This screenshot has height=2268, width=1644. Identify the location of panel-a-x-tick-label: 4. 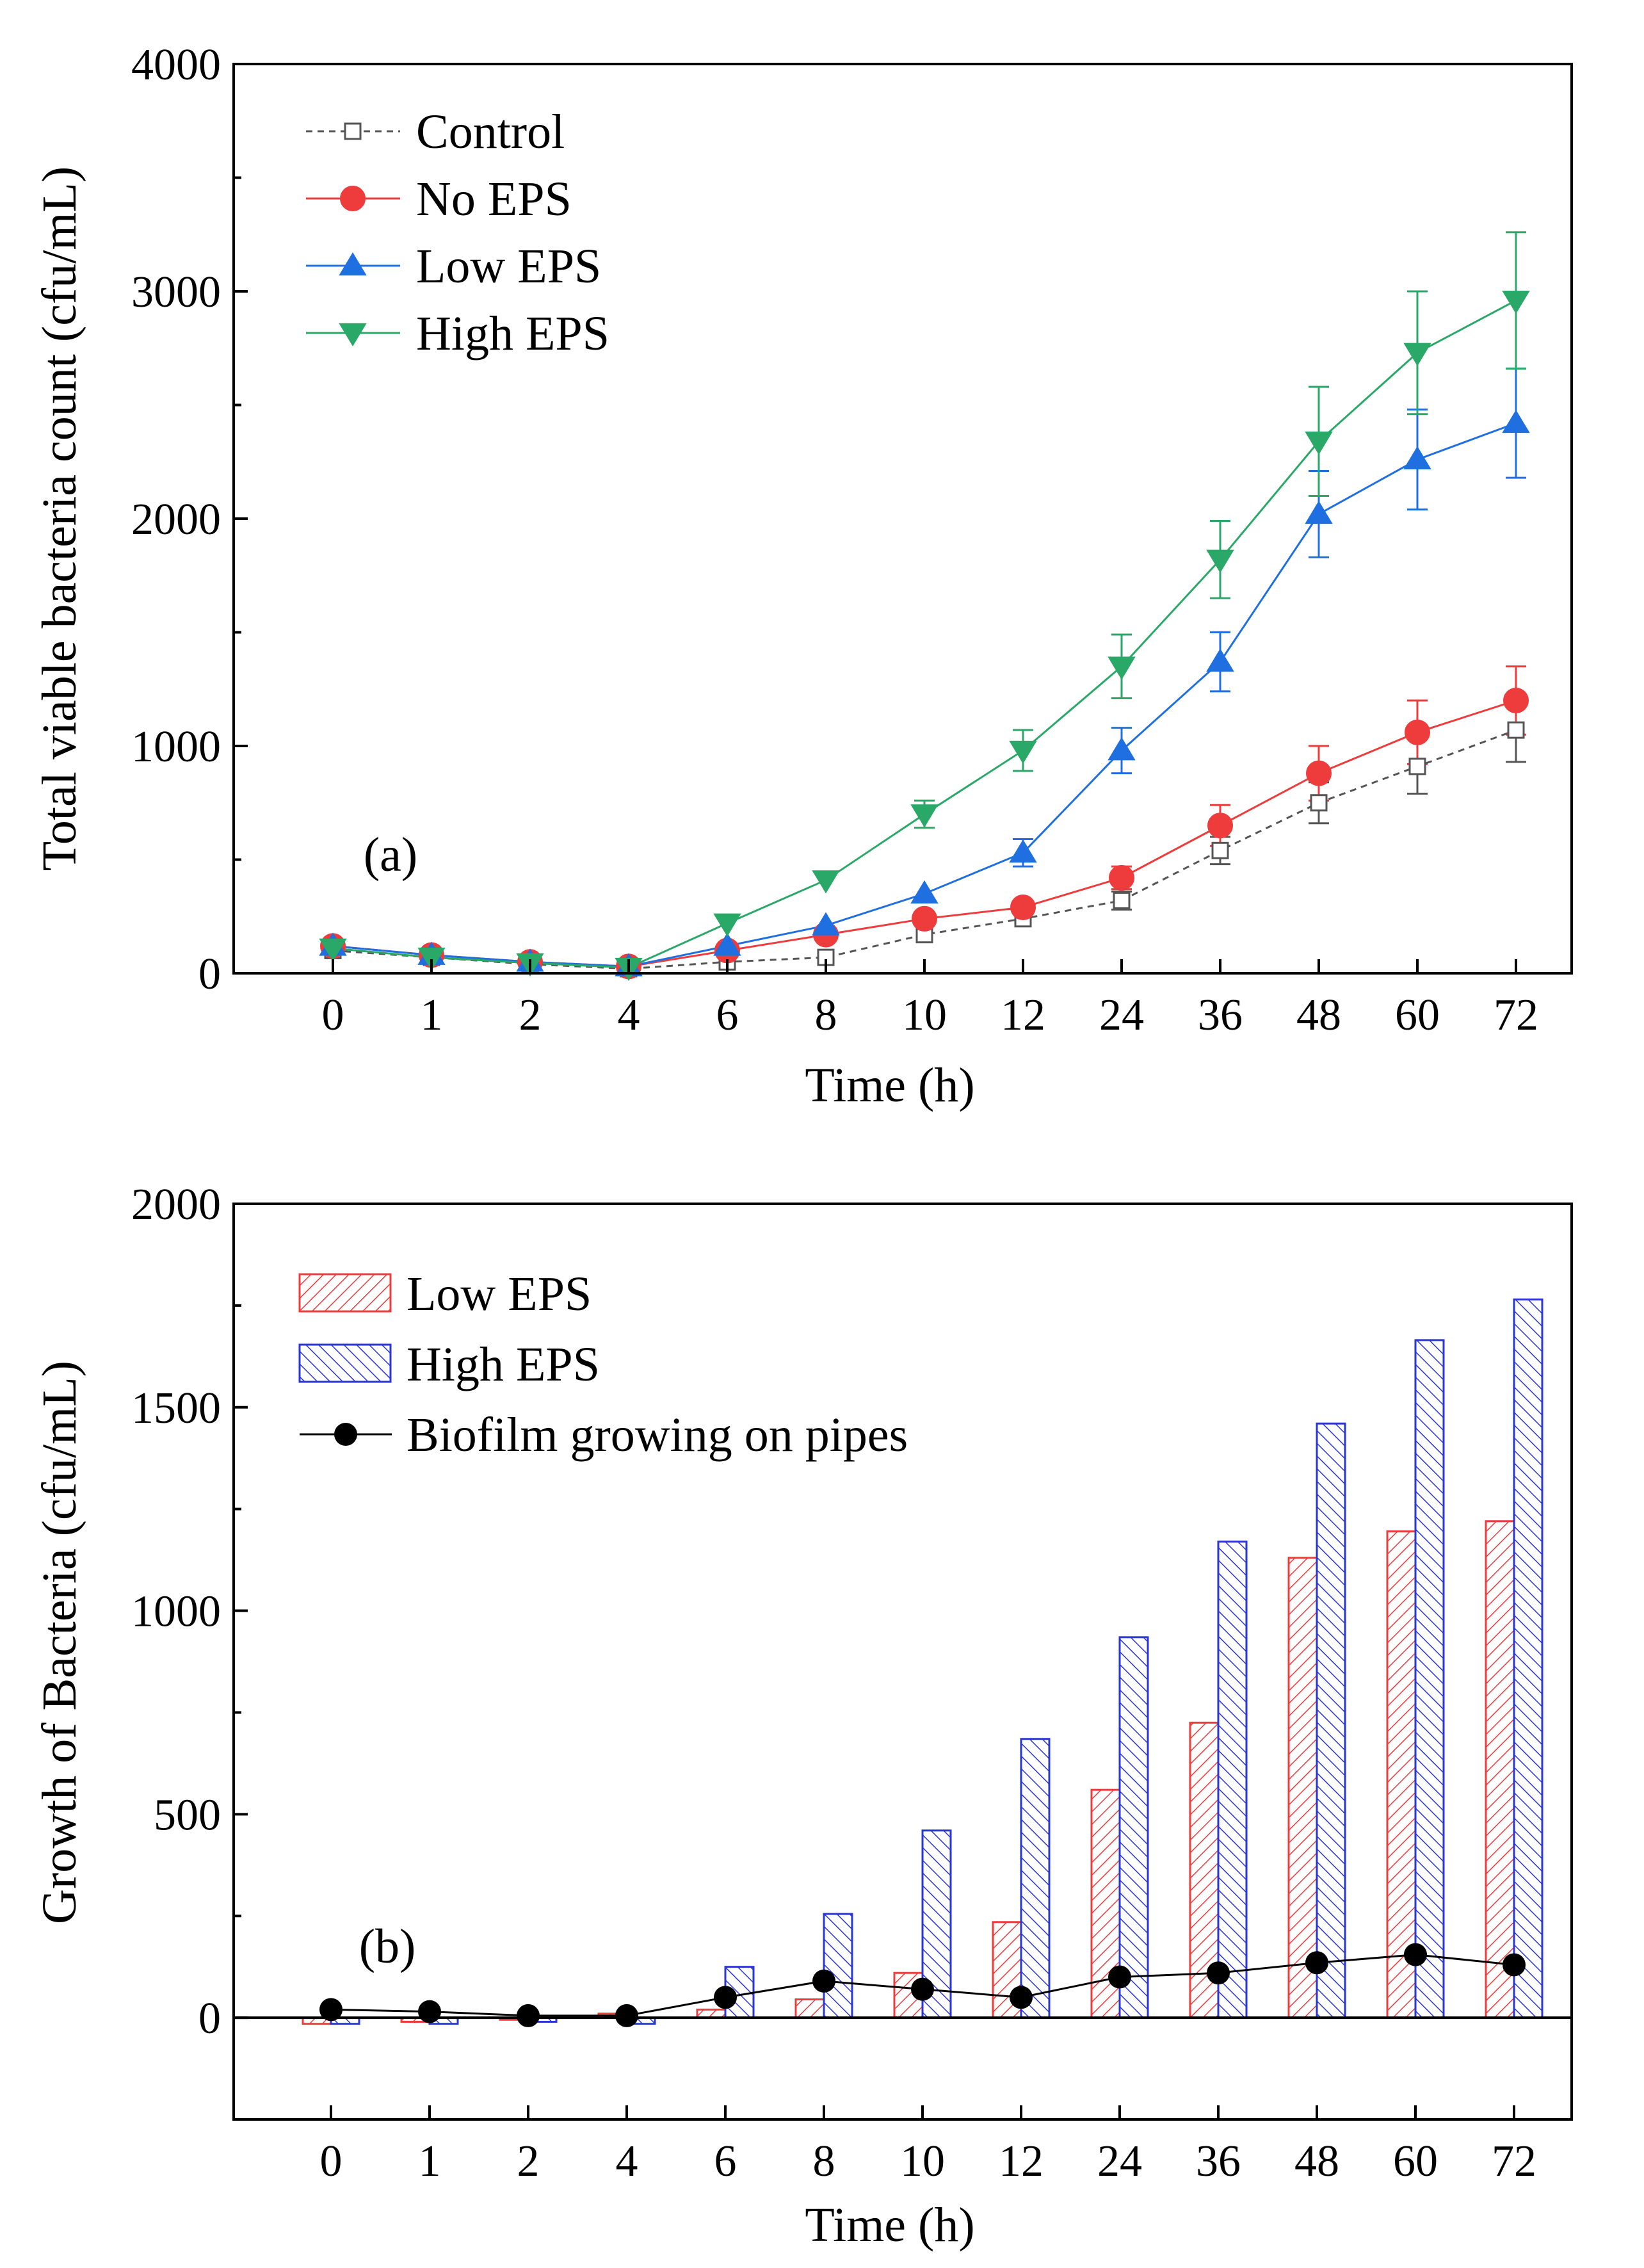
(629, 1015).